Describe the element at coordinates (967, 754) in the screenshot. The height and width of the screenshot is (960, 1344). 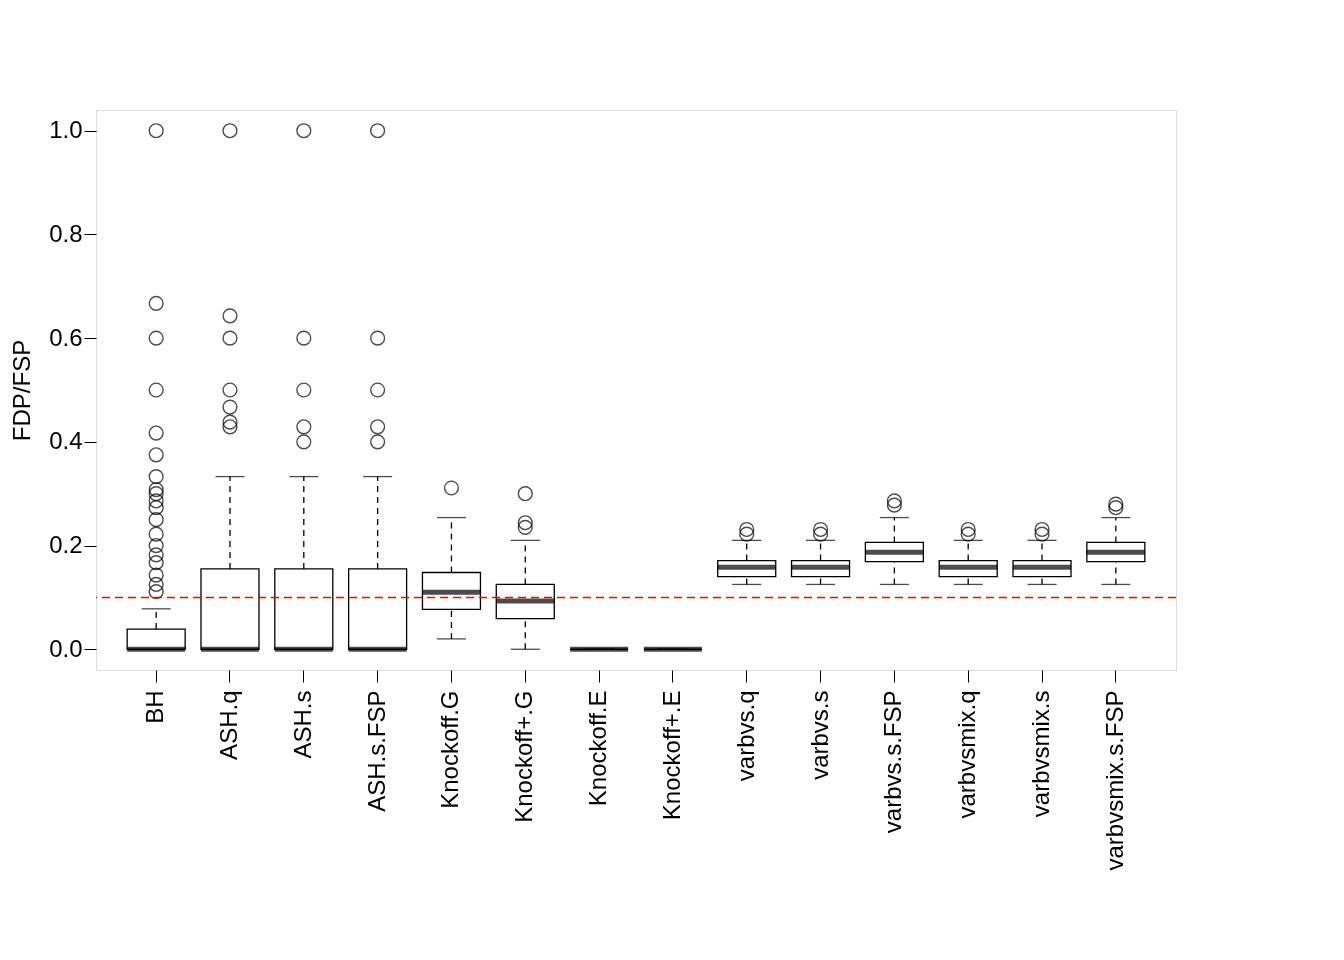
I see `x-tick-label: varbvsmix.q` at that location.